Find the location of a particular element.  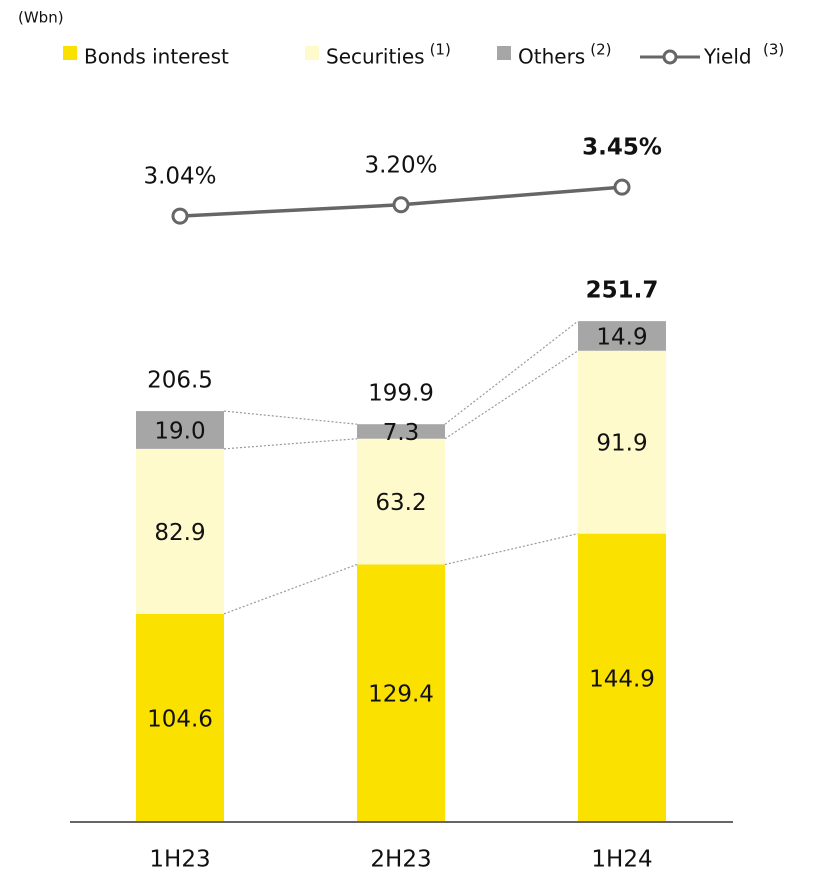

legend-note: (2) is located at coordinates (600, 50).